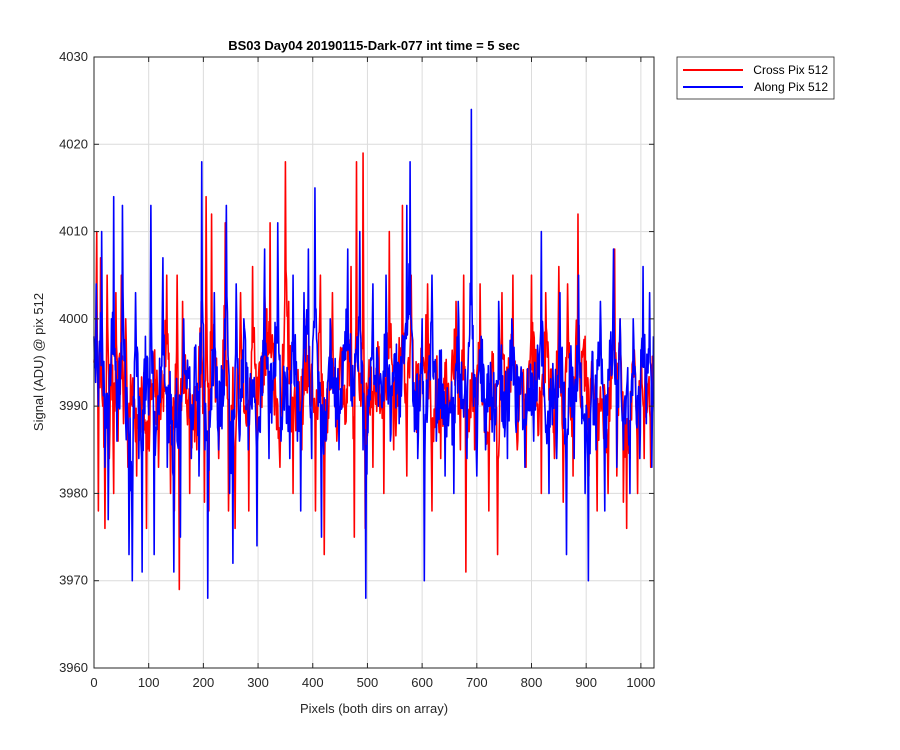 The image size is (900, 750). I want to click on y-tick-label: 4030, so click(73, 56).